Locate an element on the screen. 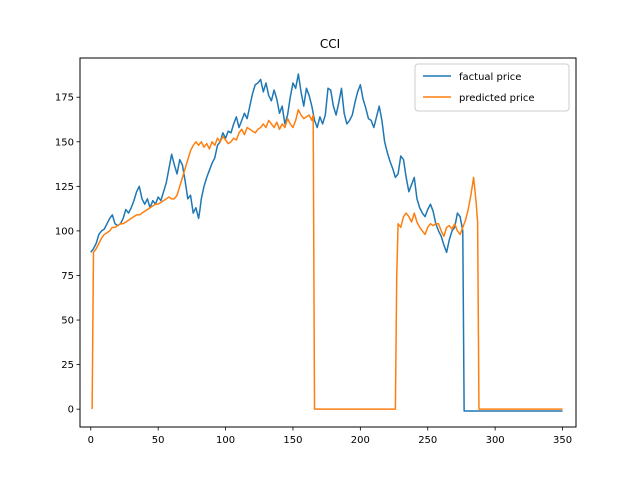 This screenshot has width=640, height=480. x-axis: 0 50 100 150 200 250 300 350 is located at coordinates (330, 436).